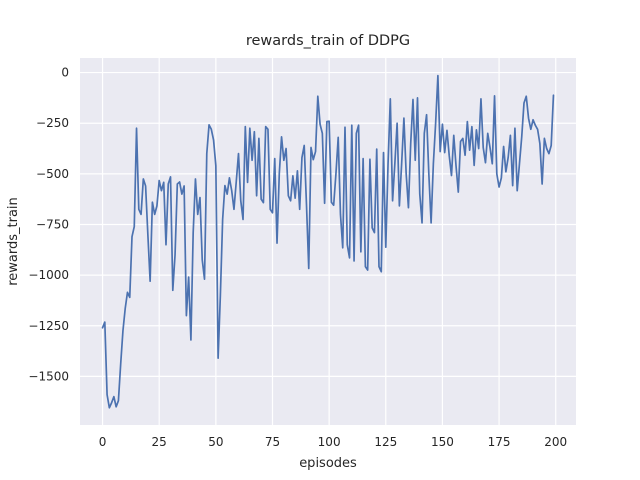 The image size is (640, 480). What do you see at coordinates (48, 275) in the screenshot?
I see `y-tick-label: −1000` at bounding box center [48, 275].